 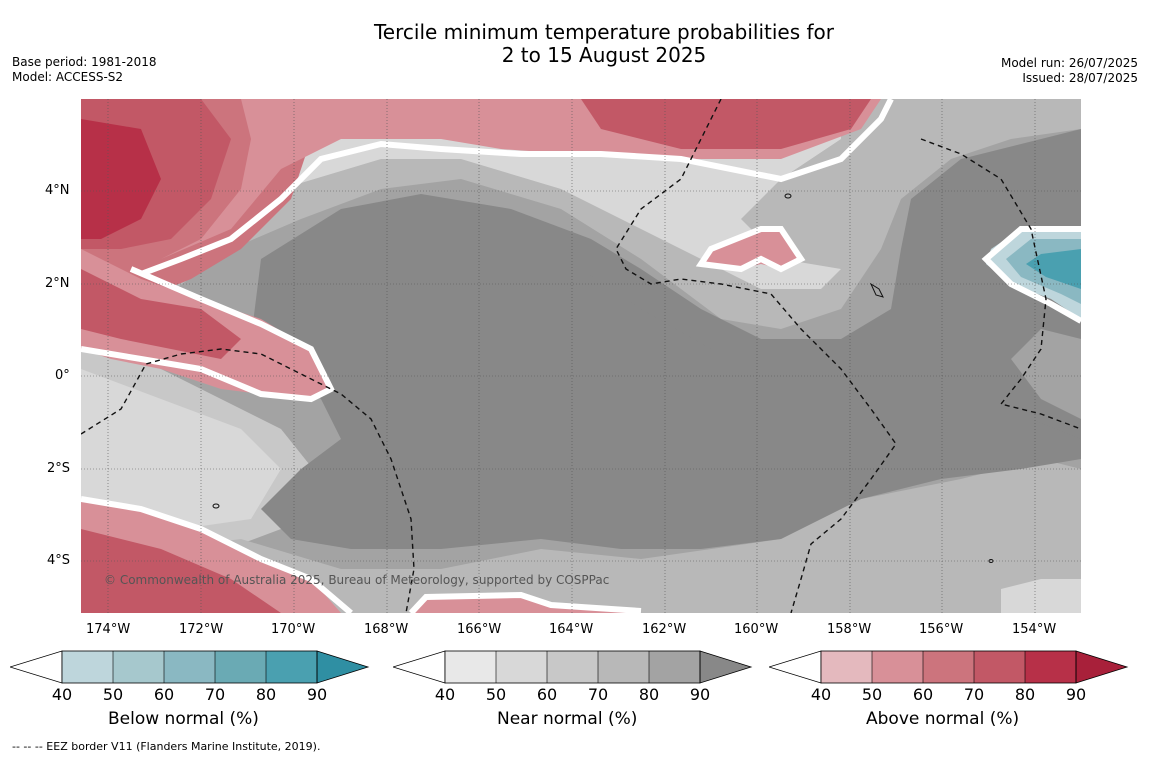 I want to click on colorbar-below, so click(x=190, y=667).